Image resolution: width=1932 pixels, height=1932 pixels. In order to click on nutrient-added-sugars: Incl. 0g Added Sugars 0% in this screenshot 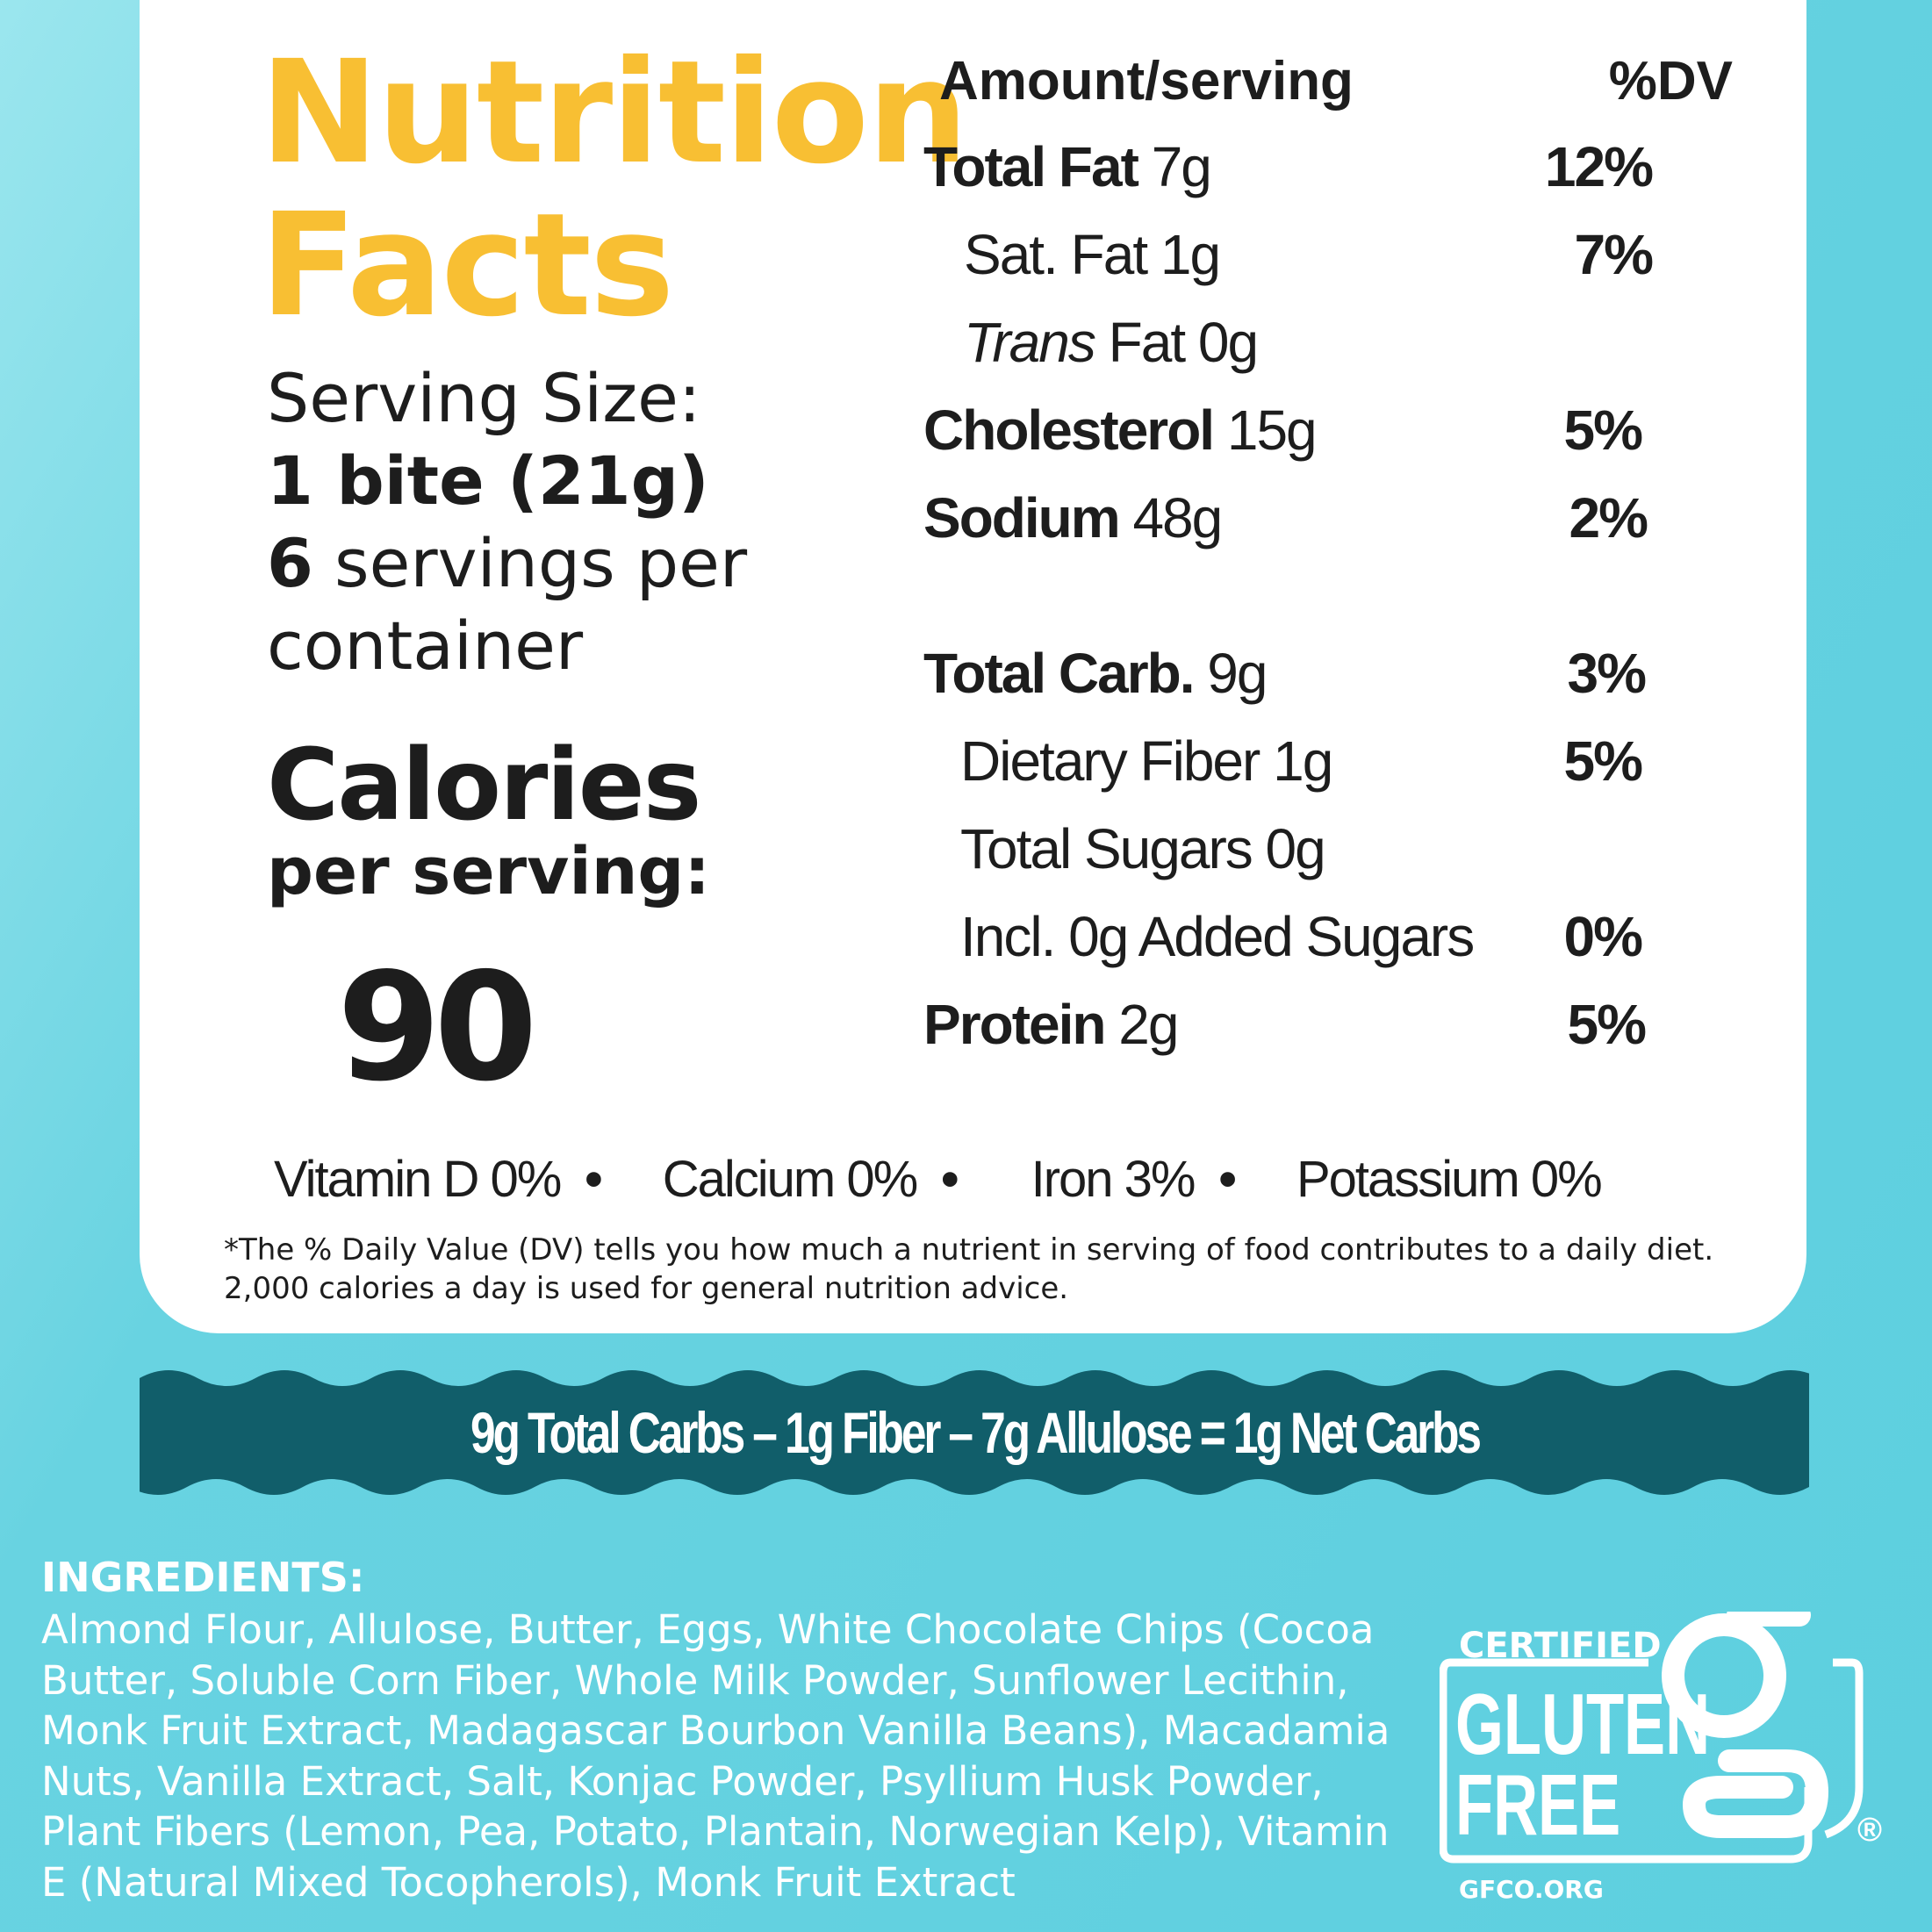, I will do `click(1301, 936)`.